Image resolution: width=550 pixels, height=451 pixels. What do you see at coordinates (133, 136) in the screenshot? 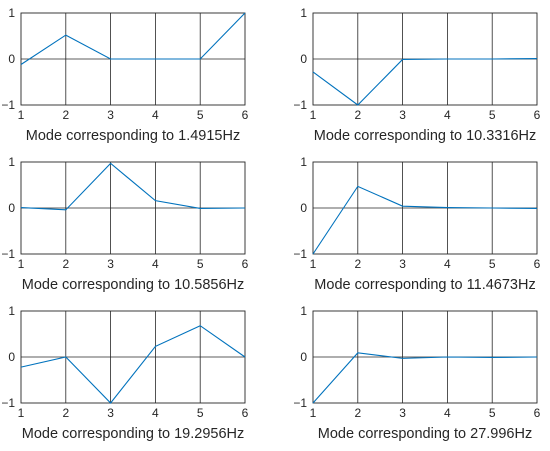
I see `mode-caption: Mode corresponding to 1.4915Hz` at bounding box center [133, 136].